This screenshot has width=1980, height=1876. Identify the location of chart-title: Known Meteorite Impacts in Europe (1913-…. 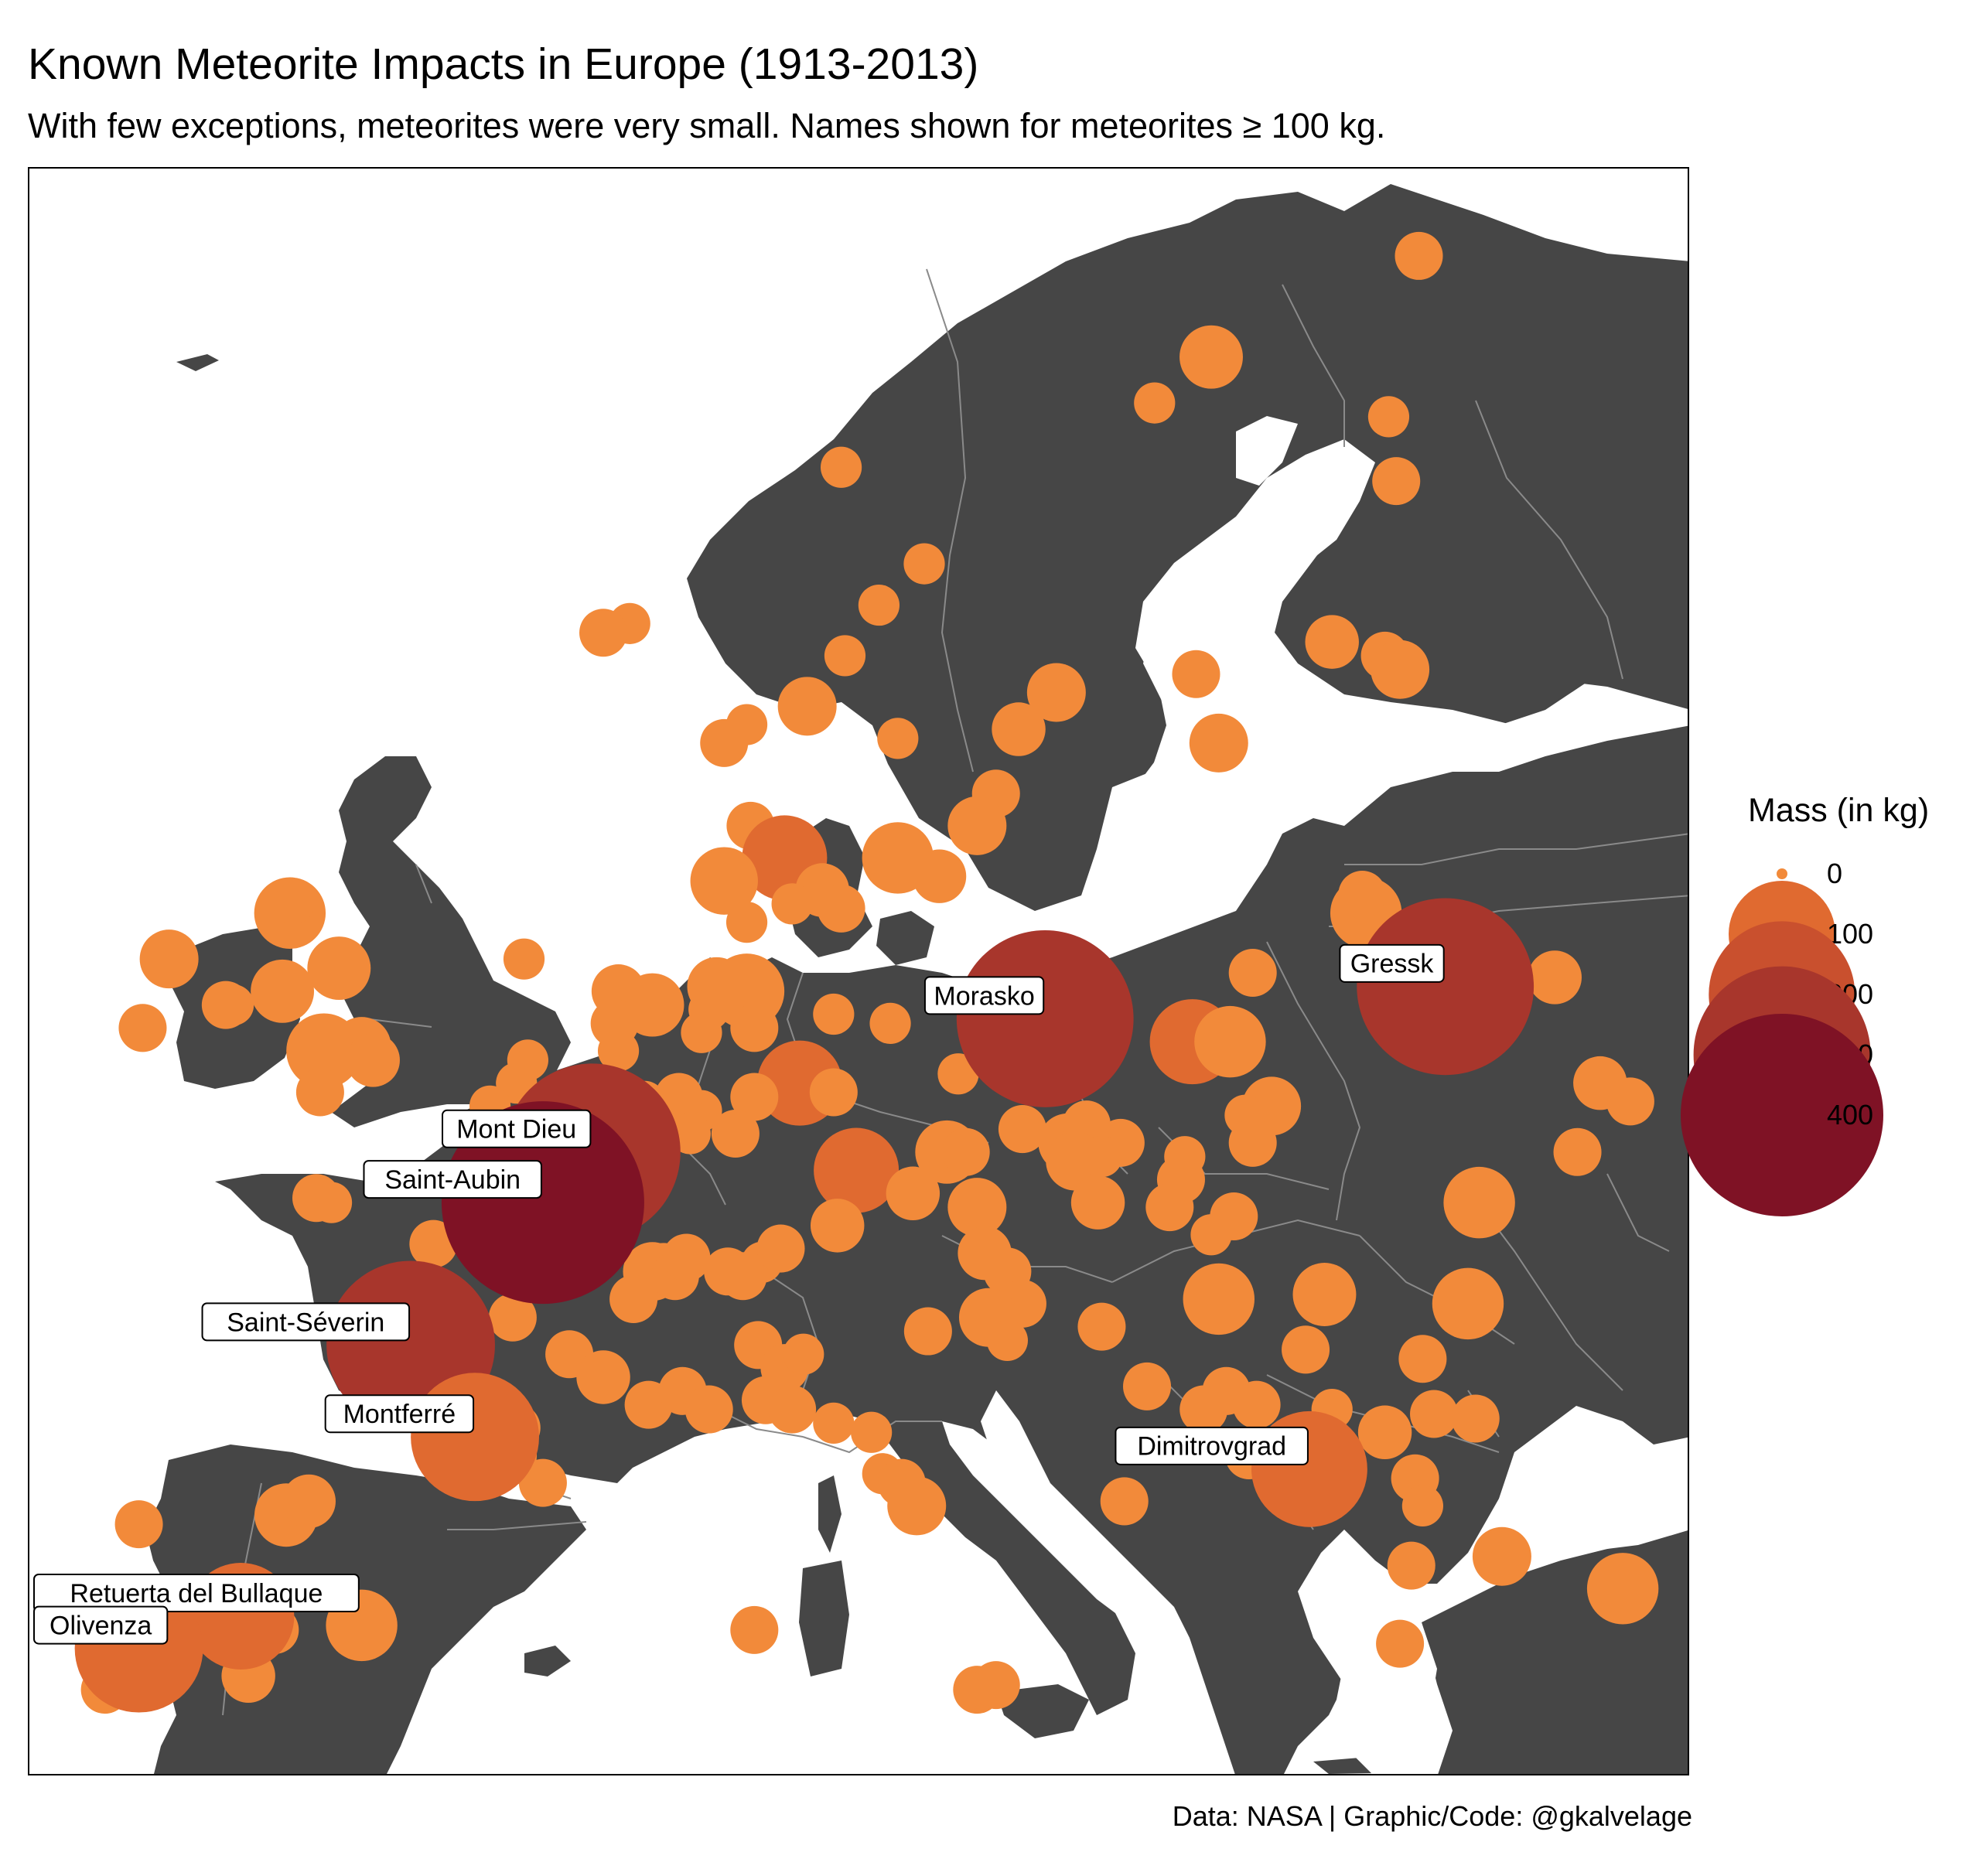
(504, 64).